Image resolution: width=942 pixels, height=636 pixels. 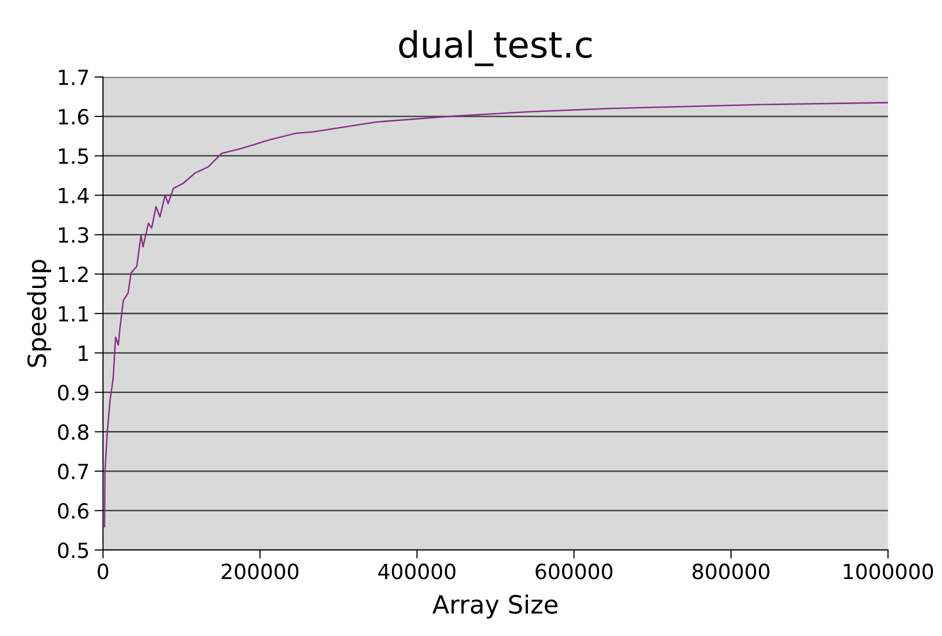 What do you see at coordinates (574, 572) in the screenshot?
I see `x-tick-label: 600000` at bounding box center [574, 572].